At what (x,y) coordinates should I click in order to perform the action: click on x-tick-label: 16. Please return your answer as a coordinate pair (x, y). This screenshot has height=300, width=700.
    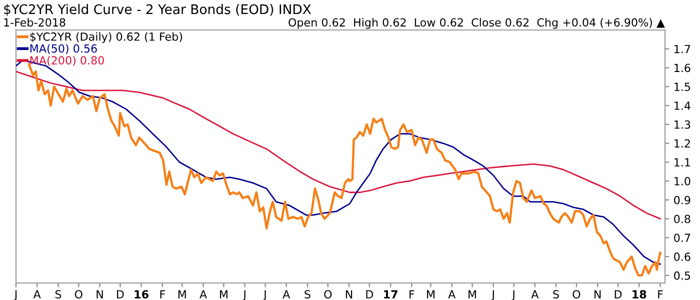
    Looking at the image, I should click on (141, 294).